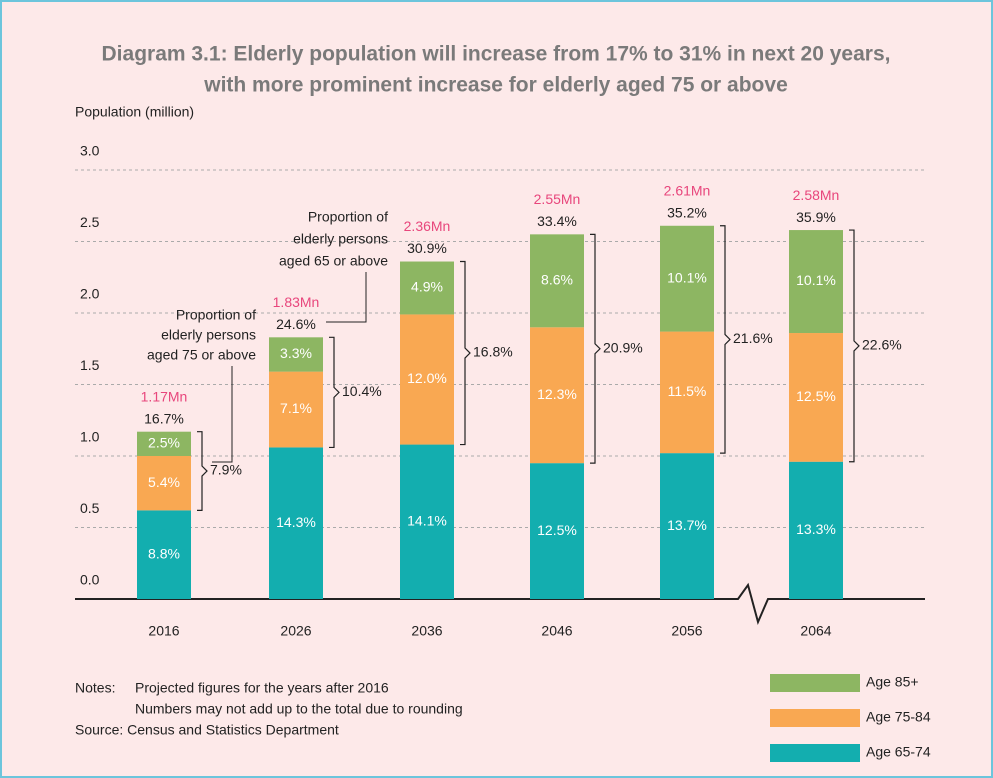  What do you see at coordinates (95, 688) in the screenshot?
I see `notes-label: Notes:` at bounding box center [95, 688].